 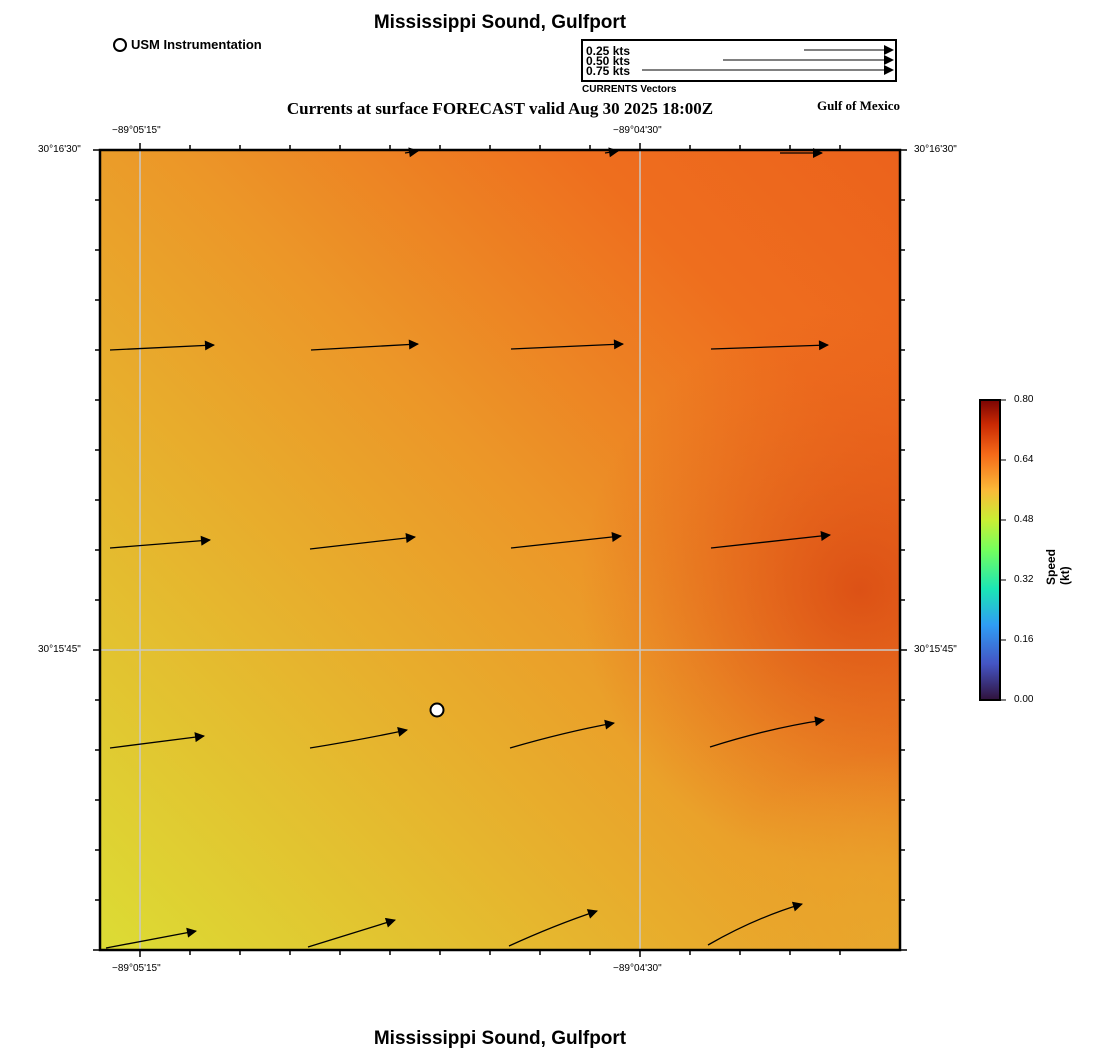 I want to click on station-legend-label: USM Instrumentation, so click(x=196, y=44).